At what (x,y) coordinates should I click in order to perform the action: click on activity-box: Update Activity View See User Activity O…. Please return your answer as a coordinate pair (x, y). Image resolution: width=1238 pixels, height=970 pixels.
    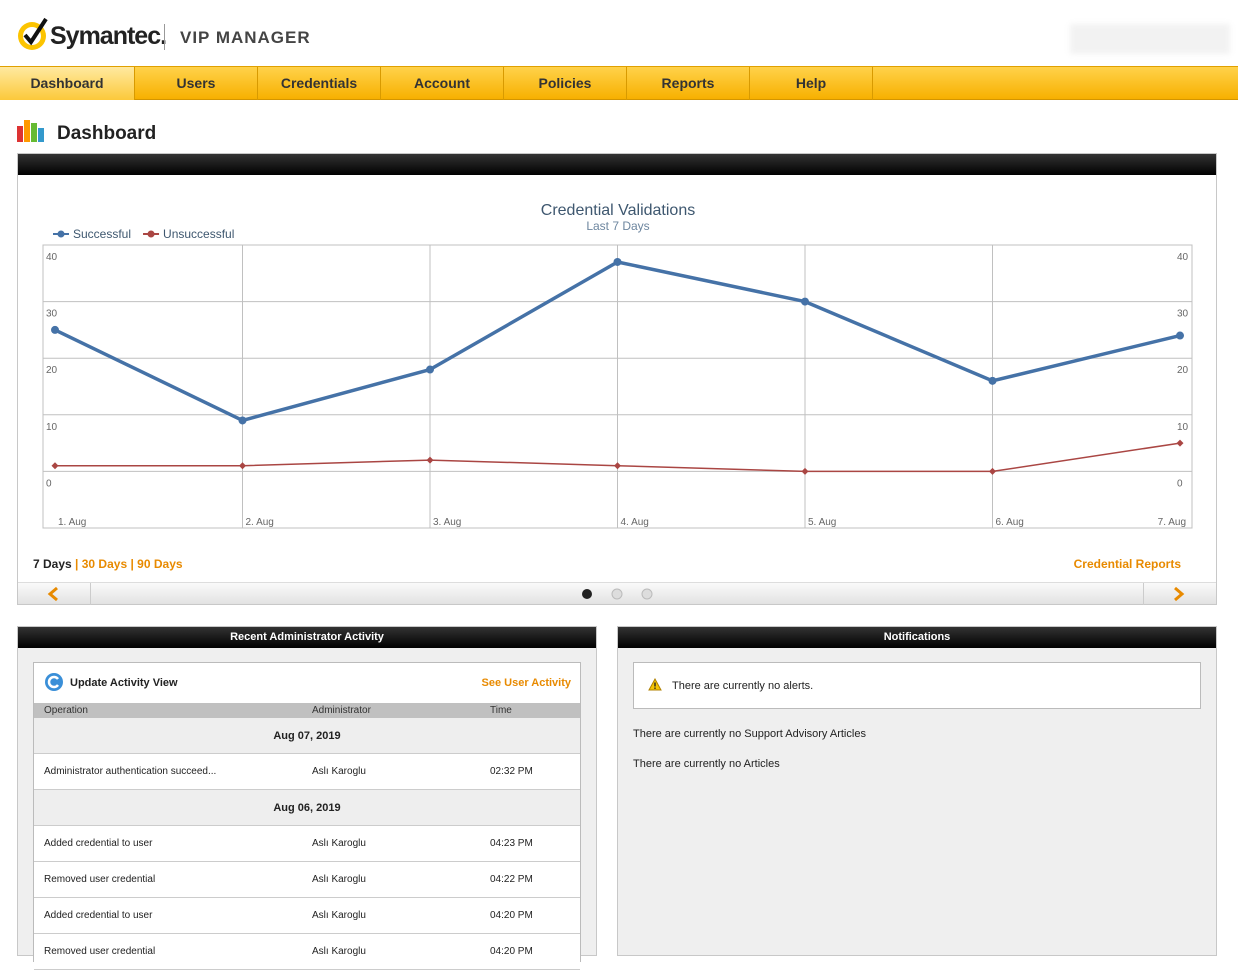
    Looking at the image, I should click on (307, 816).